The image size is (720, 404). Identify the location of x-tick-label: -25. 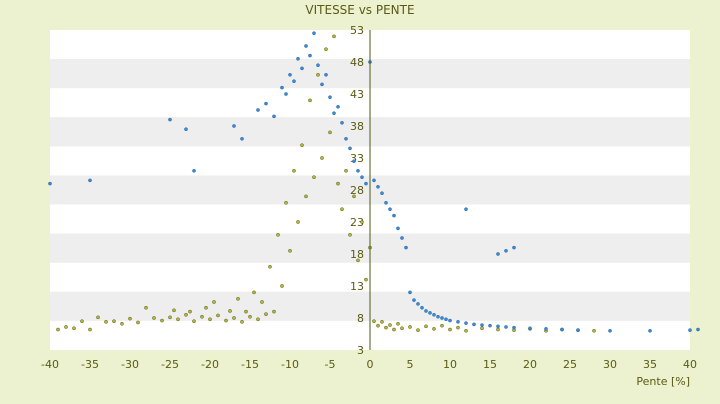
(170, 364).